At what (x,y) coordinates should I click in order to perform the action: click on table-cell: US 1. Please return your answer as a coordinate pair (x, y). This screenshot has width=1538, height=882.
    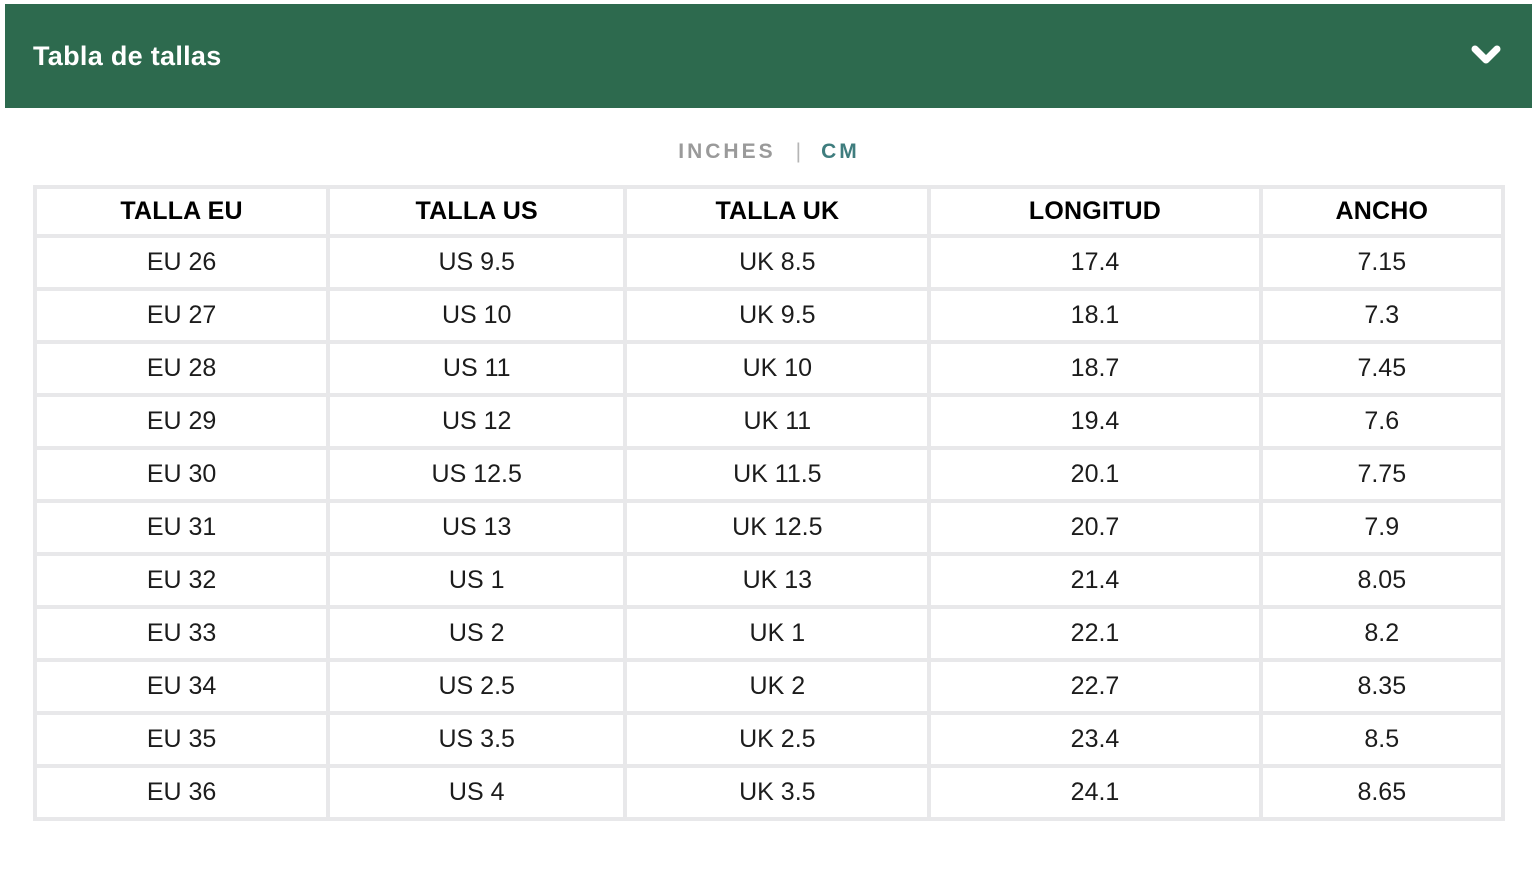
    Looking at the image, I should click on (477, 580).